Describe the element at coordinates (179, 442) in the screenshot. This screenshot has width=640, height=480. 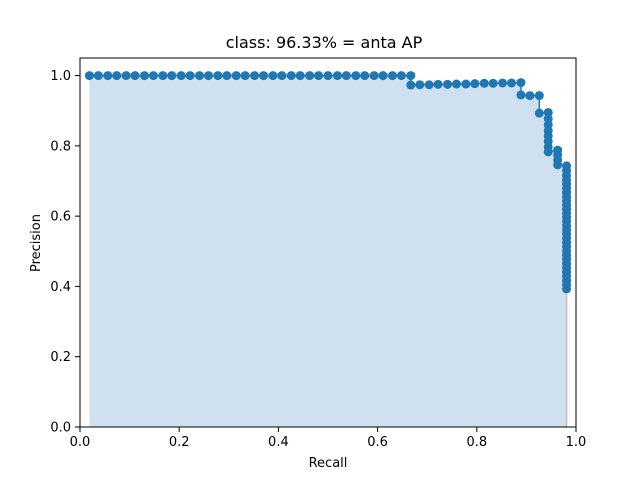
I see `x-tick-label: 0.2` at that location.